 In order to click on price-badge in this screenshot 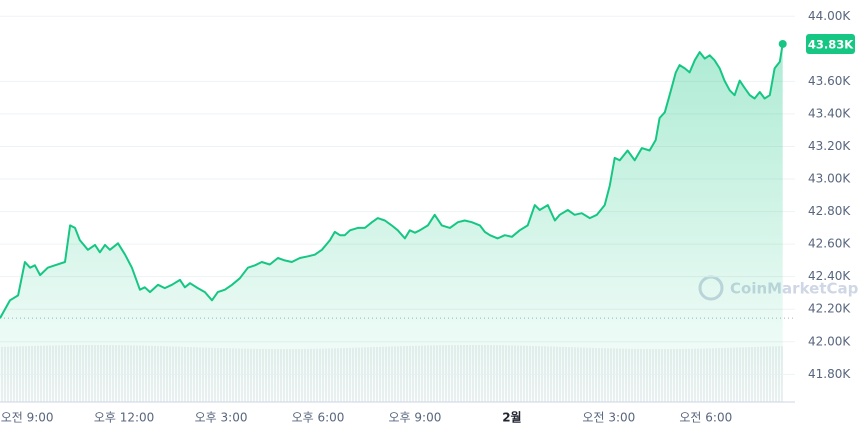, I will do `click(830, 43)`.